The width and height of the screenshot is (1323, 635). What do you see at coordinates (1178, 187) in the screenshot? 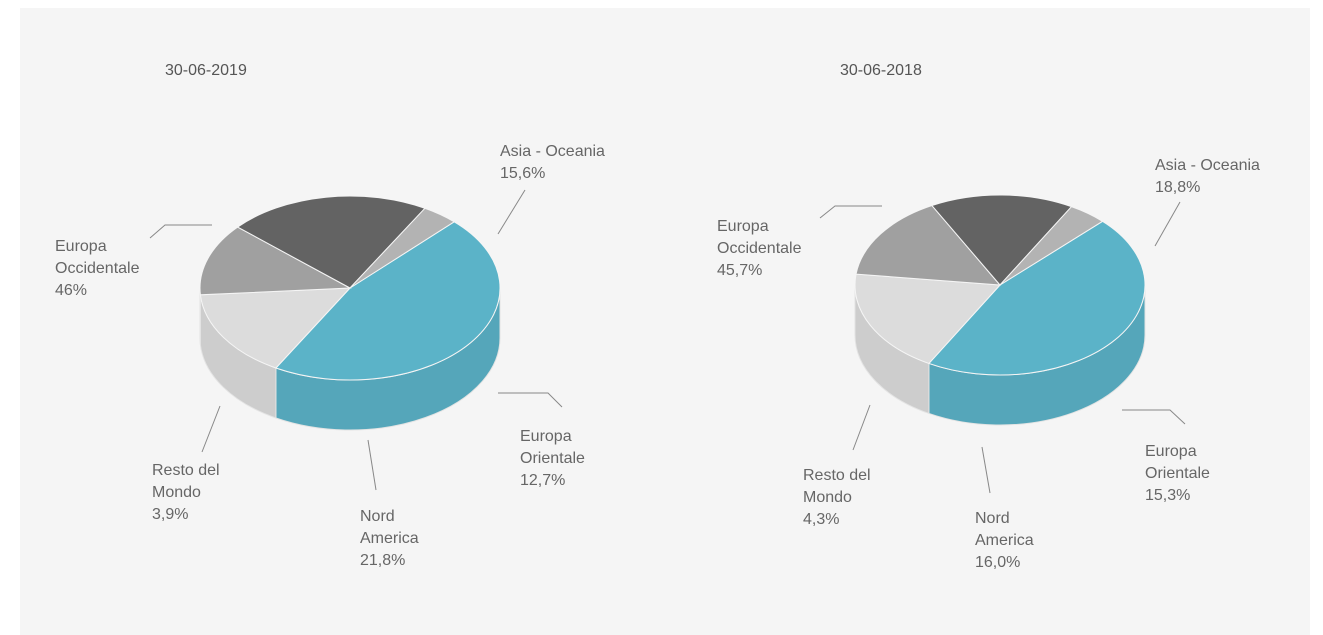
I see `value-label: 18,8%` at bounding box center [1178, 187].